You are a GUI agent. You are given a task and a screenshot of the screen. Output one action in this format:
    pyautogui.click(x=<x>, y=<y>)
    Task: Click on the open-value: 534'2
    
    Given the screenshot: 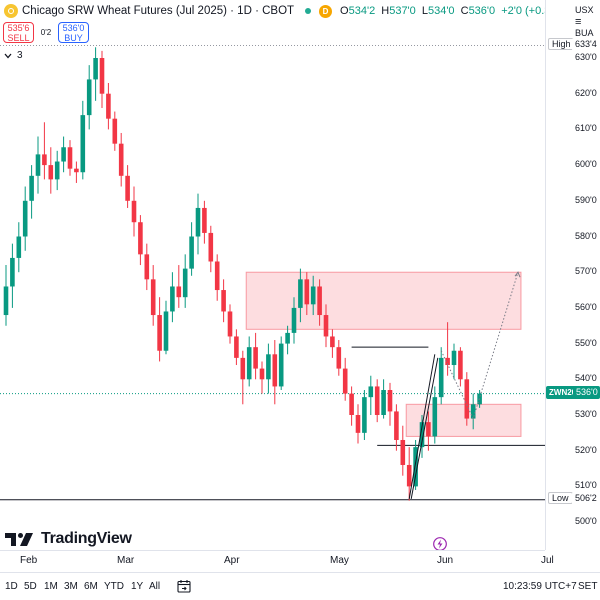 What is the action you would take?
    pyautogui.click(x=362, y=11)
    